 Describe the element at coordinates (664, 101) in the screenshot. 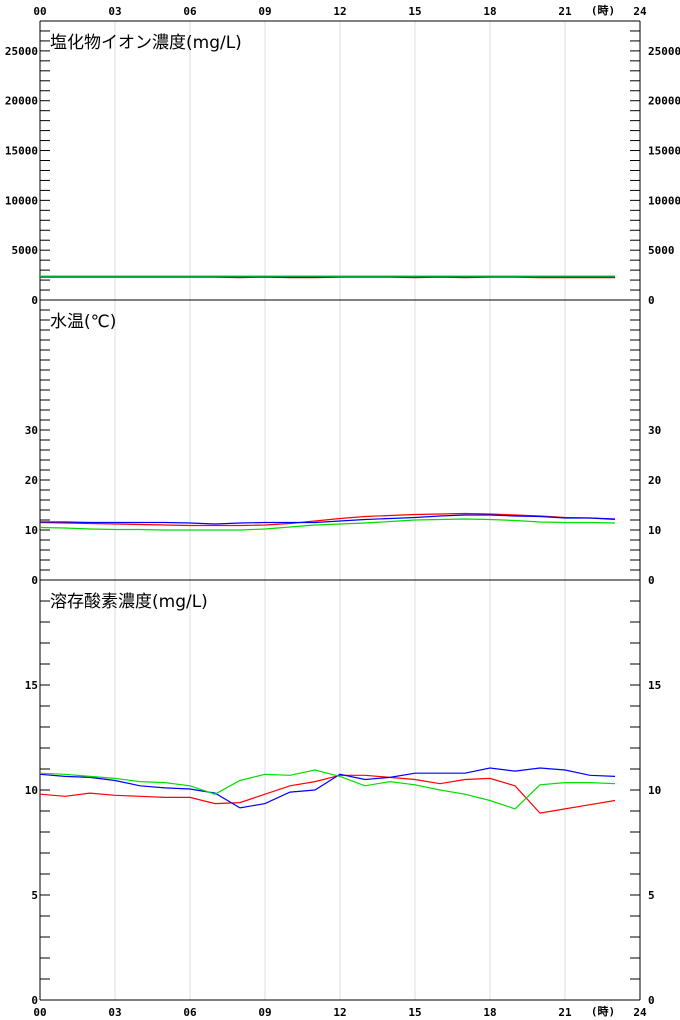

I see `y-tick-label-right: 20000` at that location.